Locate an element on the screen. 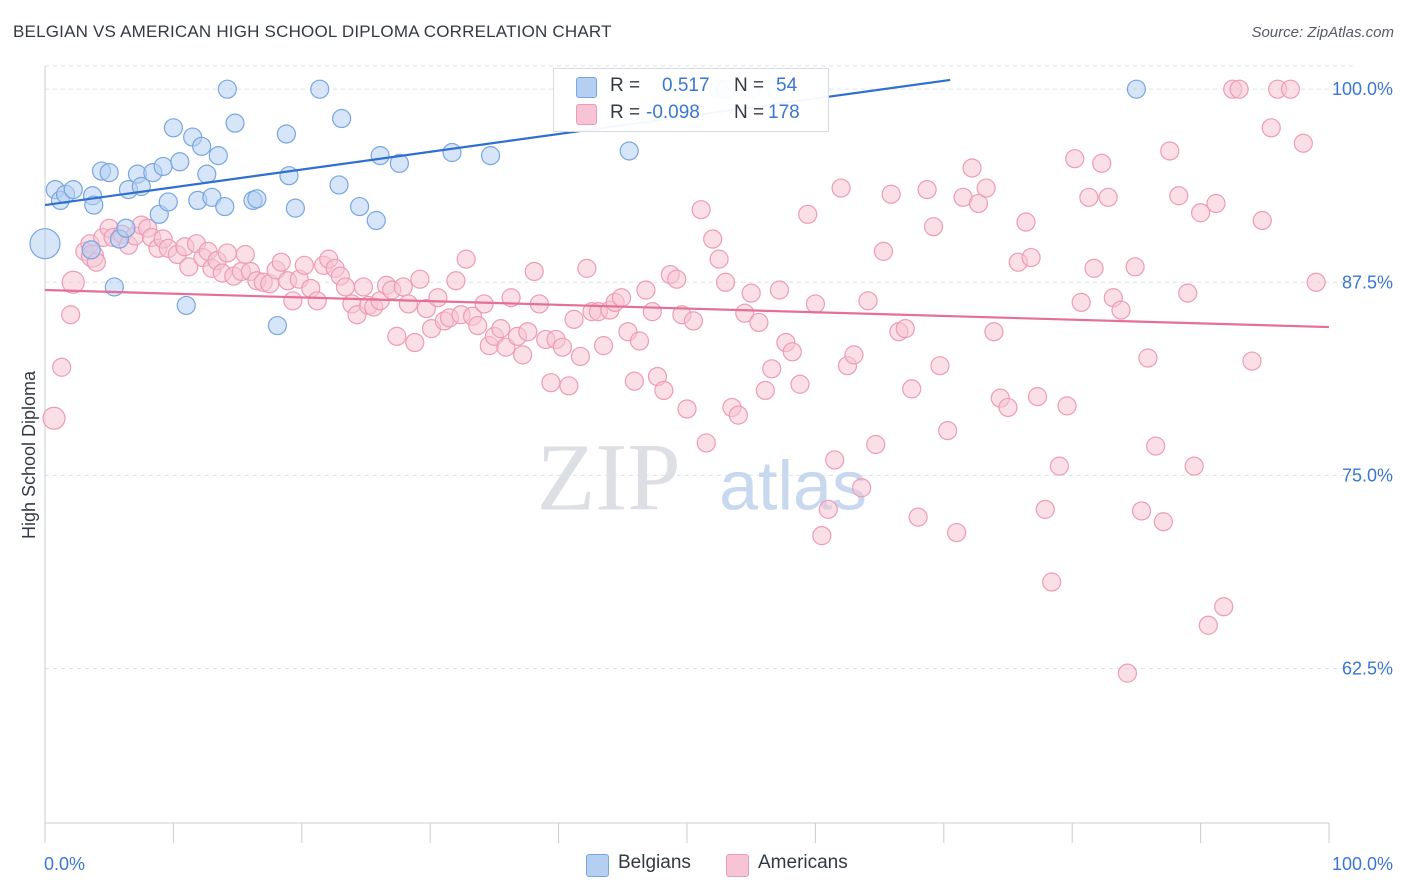 This screenshot has width=1406, height=892. americans-legend-swatch is located at coordinates (737, 865).